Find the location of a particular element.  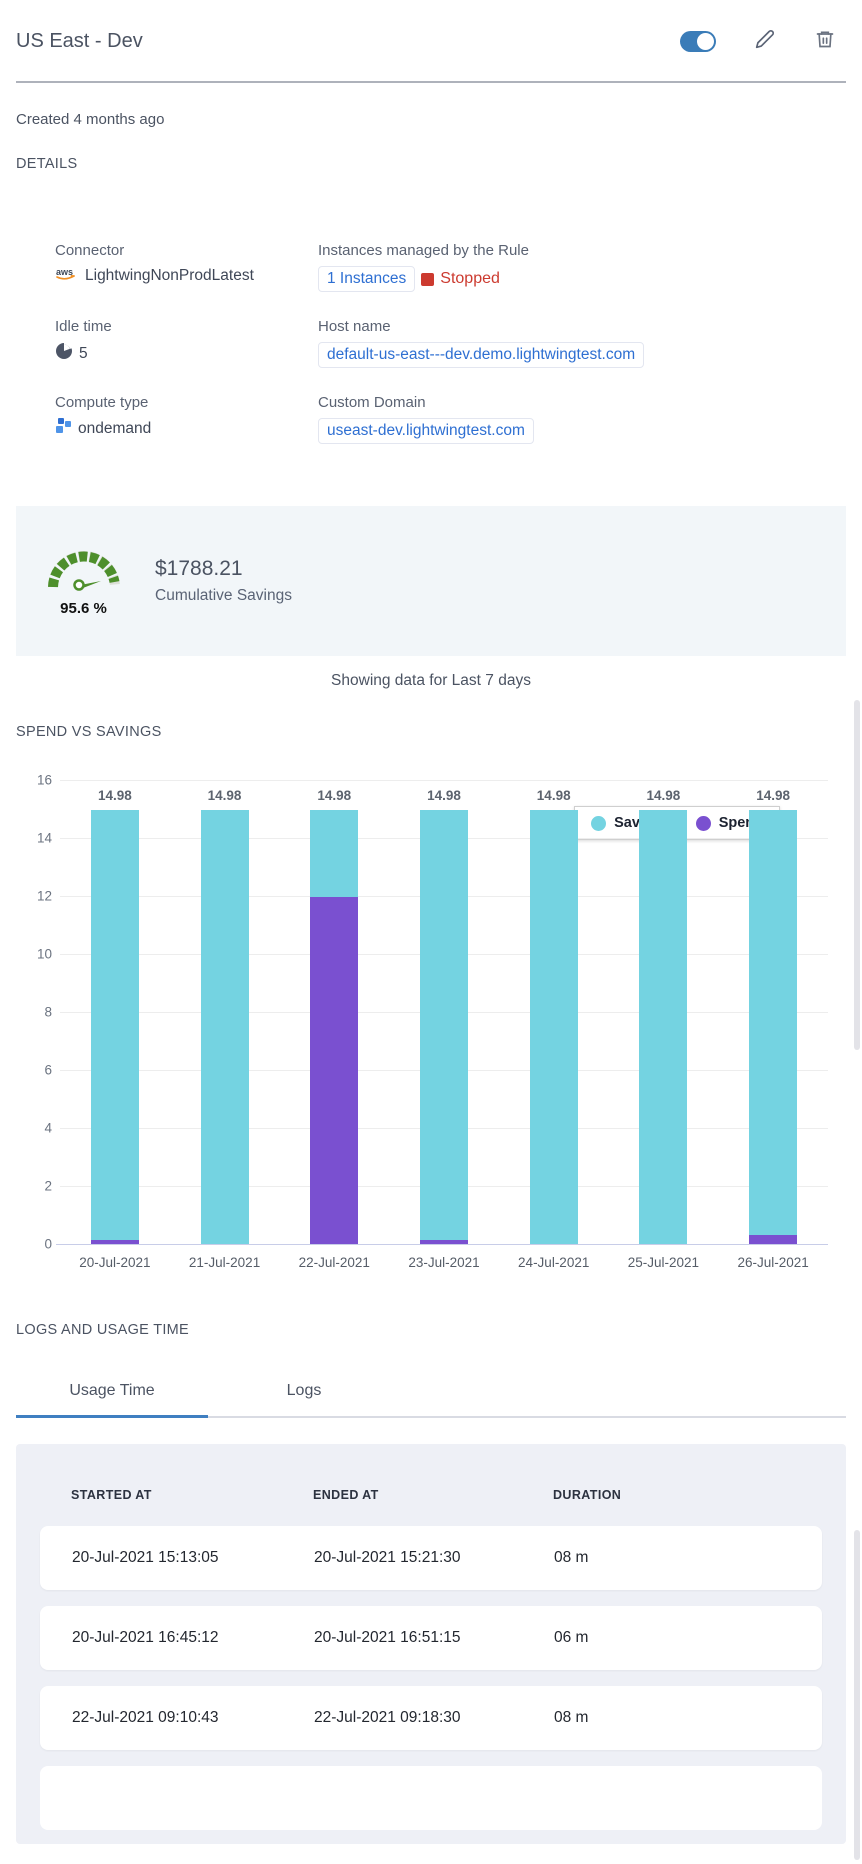

table-cell: 22-Jul-2021 09:10:43 is located at coordinates (145, 1717).